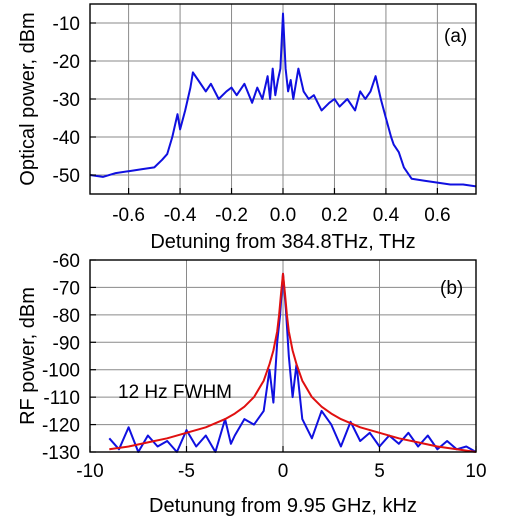 The width and height of the screenshot is (510, 523). I want to click on panel-a-label: (a), so click(455, 36).